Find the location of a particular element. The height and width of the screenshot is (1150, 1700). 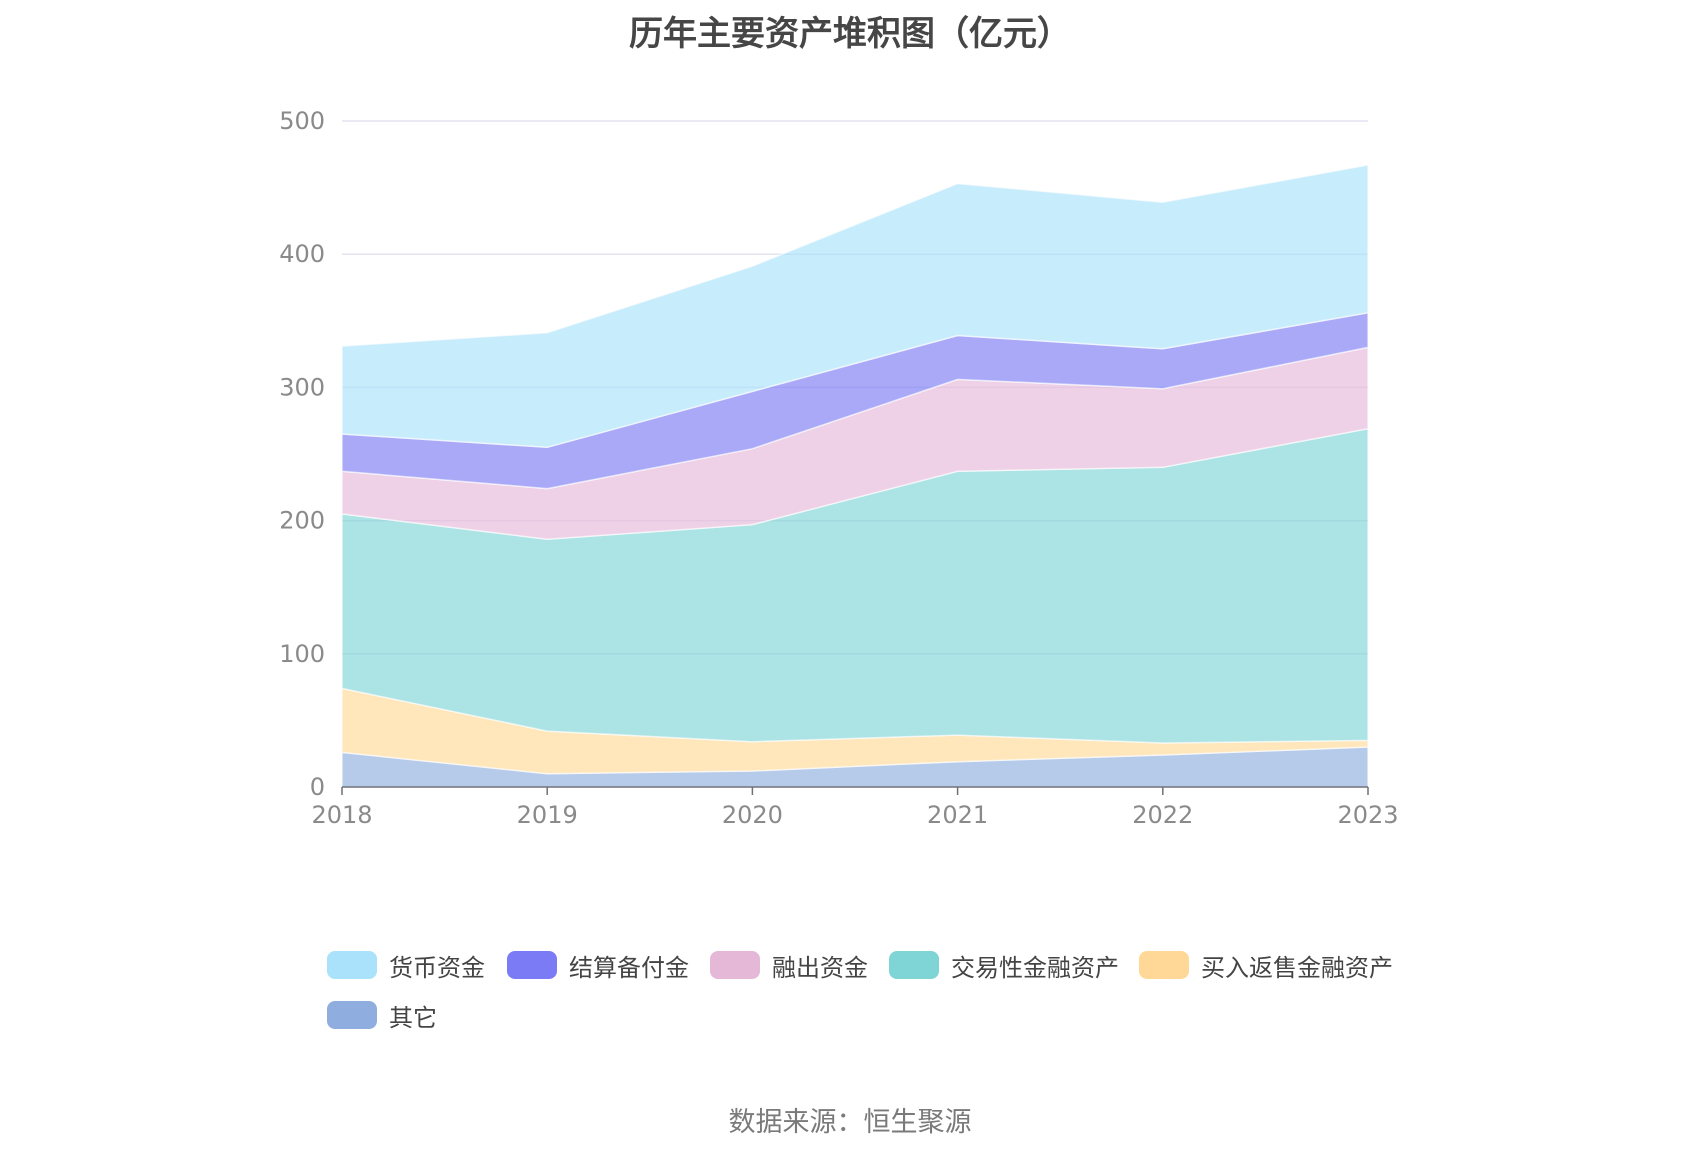

legend-label: 货币资金 is located at coordinates (437, 967).